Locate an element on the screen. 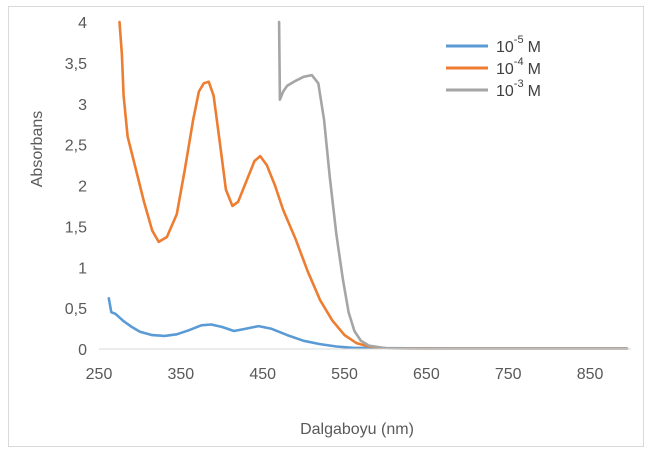 This screenshot has height=455, width=654. y-tick-label: 0 is located at coordinates (82, 350).